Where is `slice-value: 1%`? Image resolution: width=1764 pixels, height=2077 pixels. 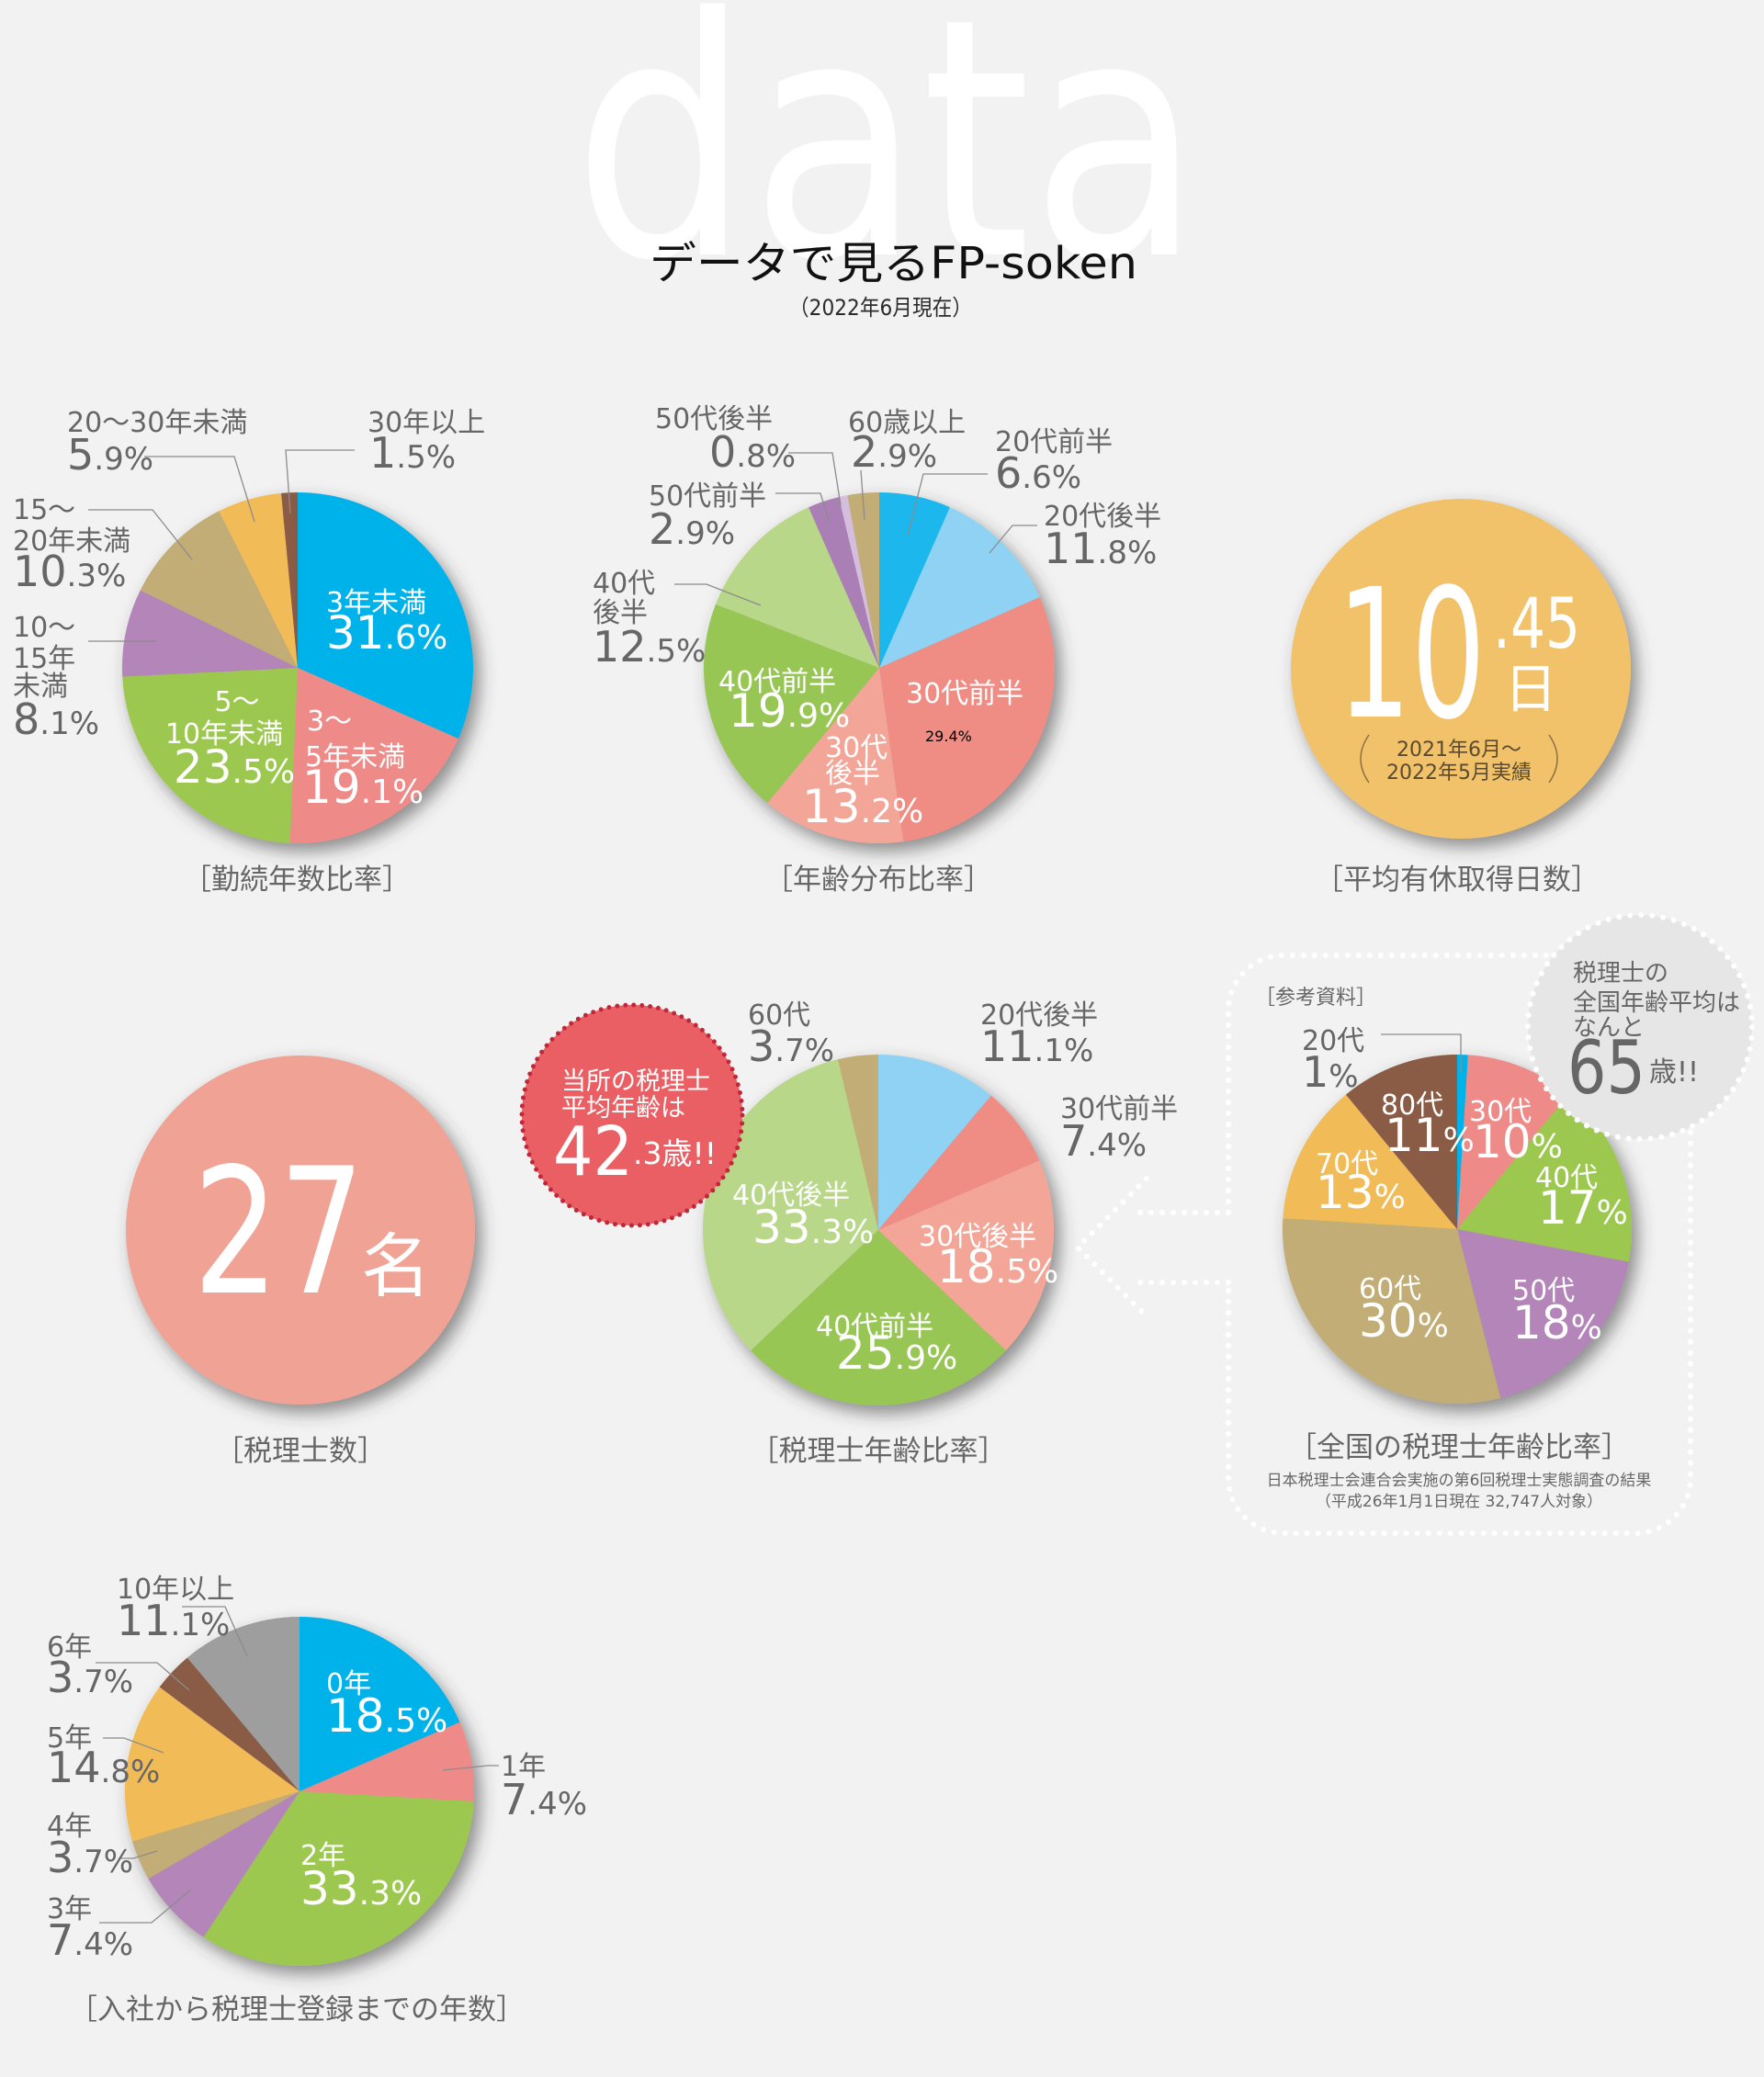
slice-value: 1% is located at coordinates (1330, 1072).